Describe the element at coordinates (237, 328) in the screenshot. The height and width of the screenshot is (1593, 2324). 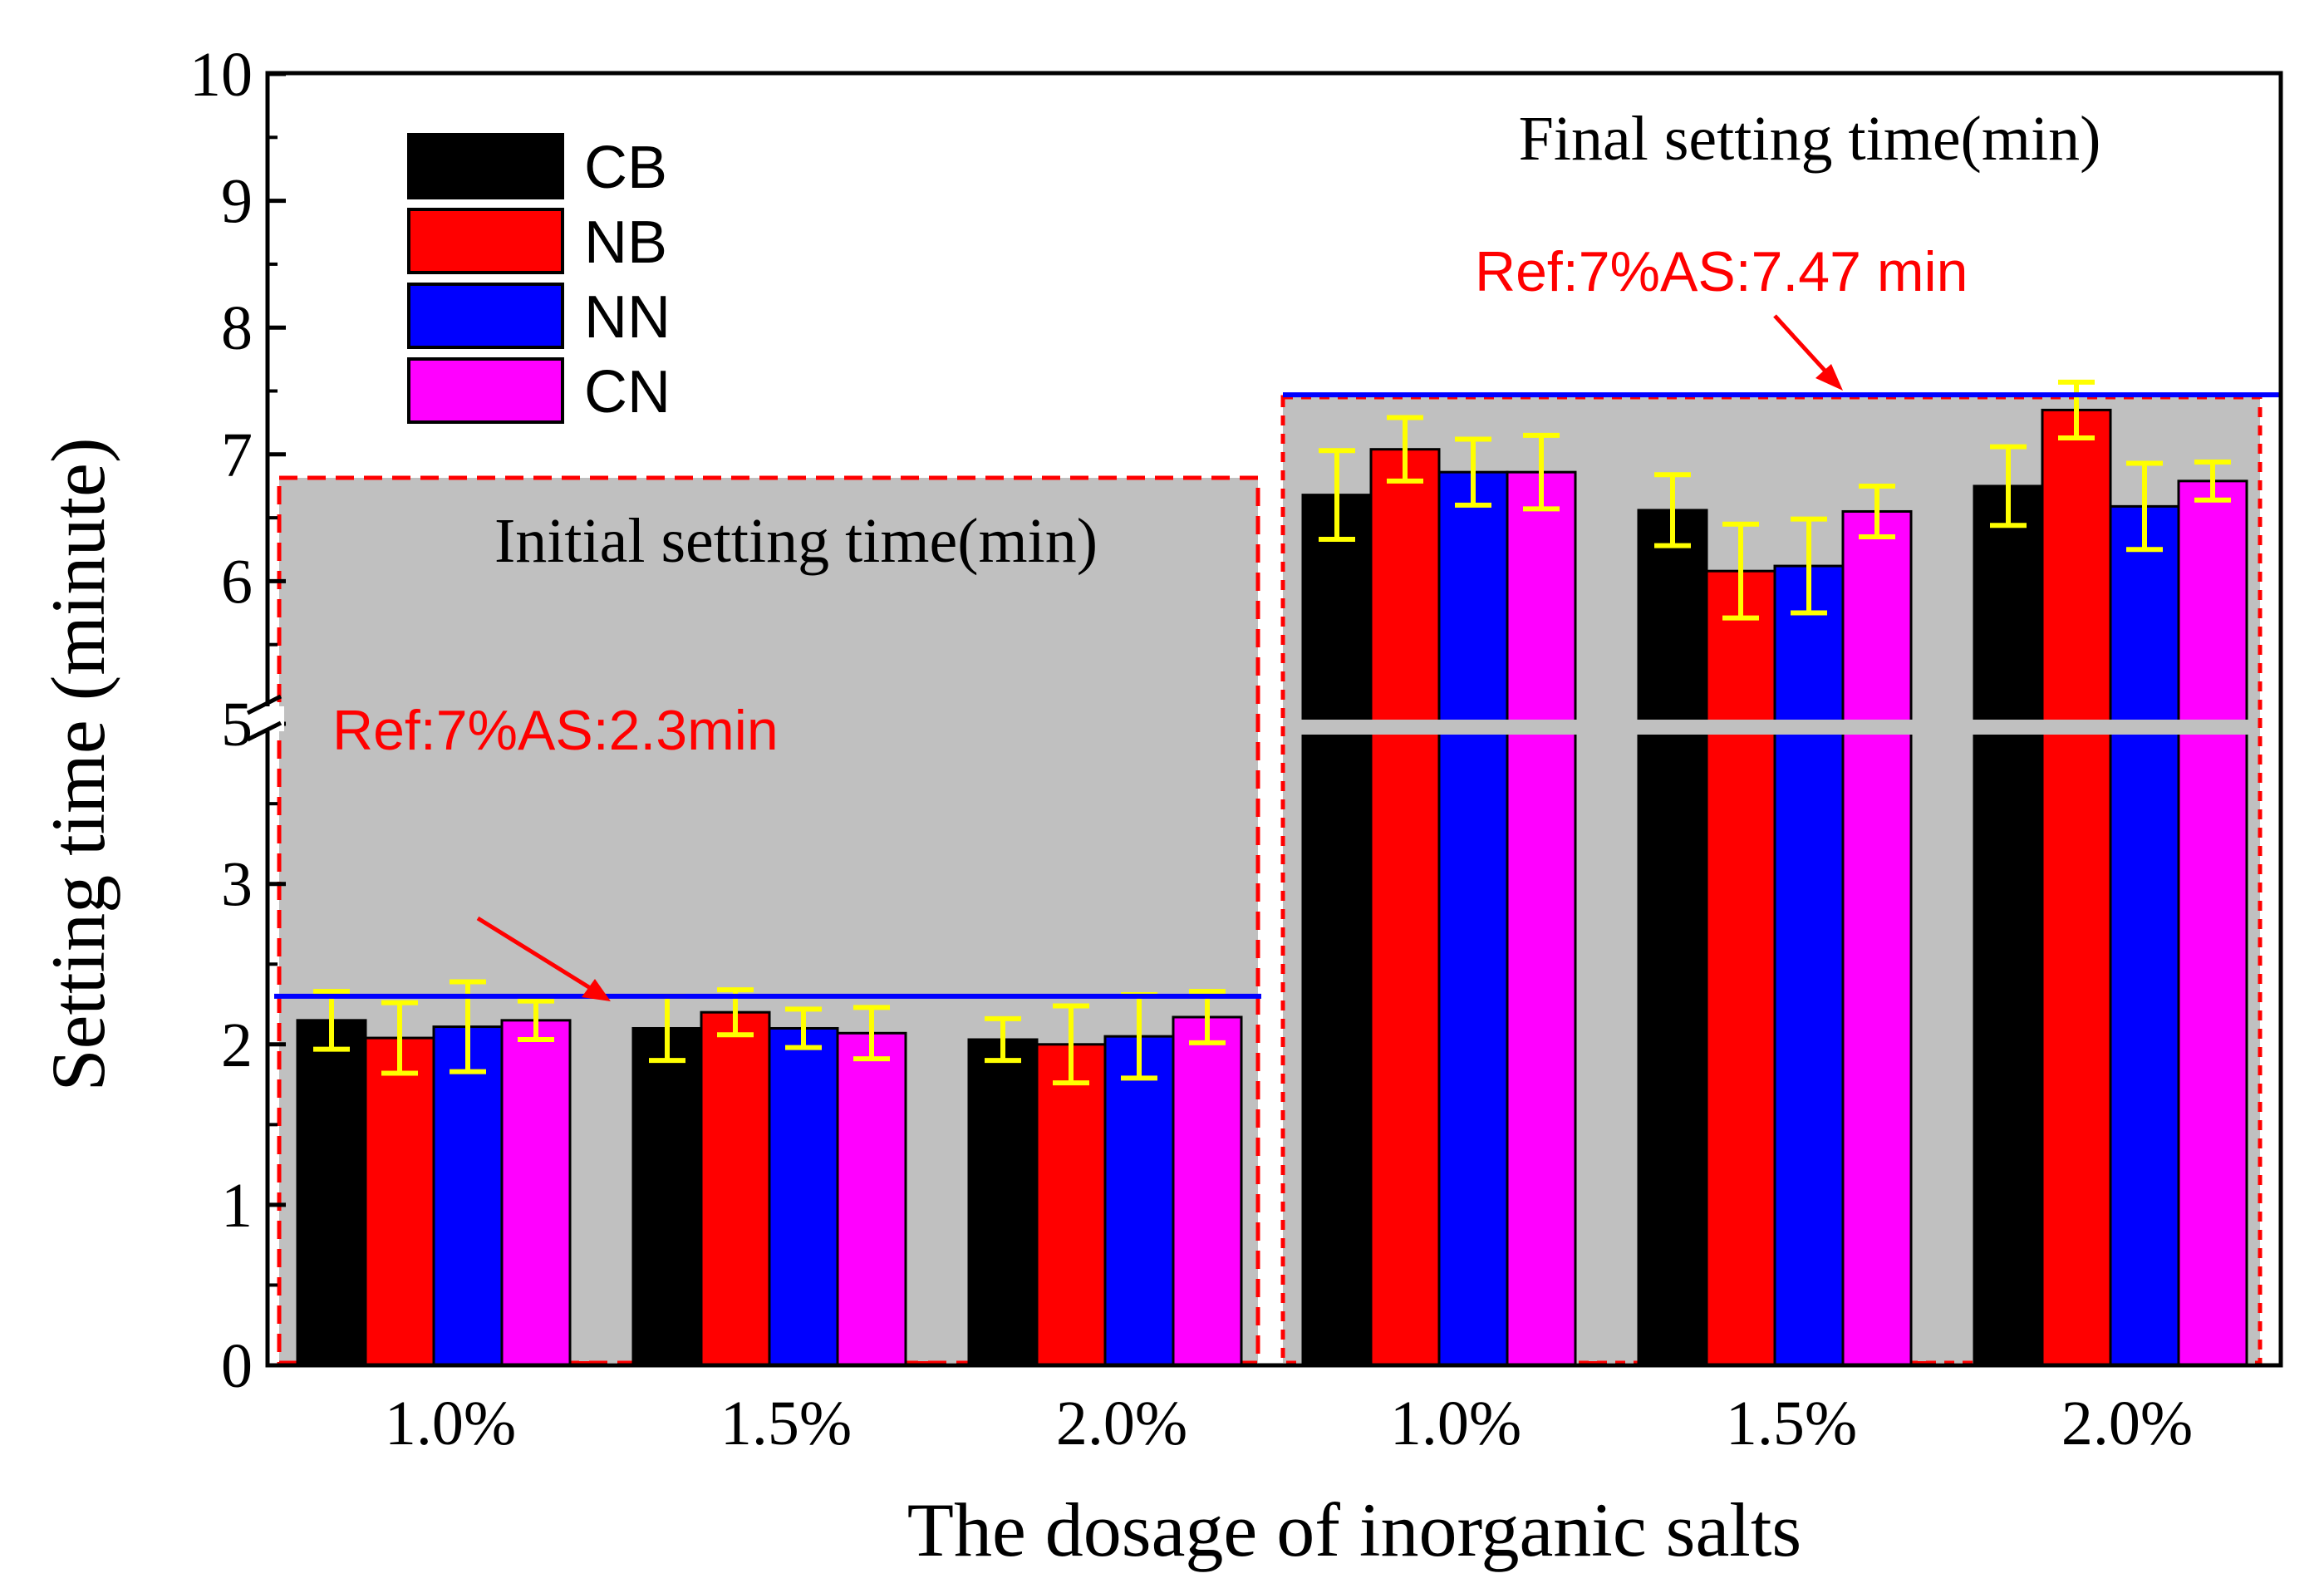
I see `y-tick-label: 8` at that location.